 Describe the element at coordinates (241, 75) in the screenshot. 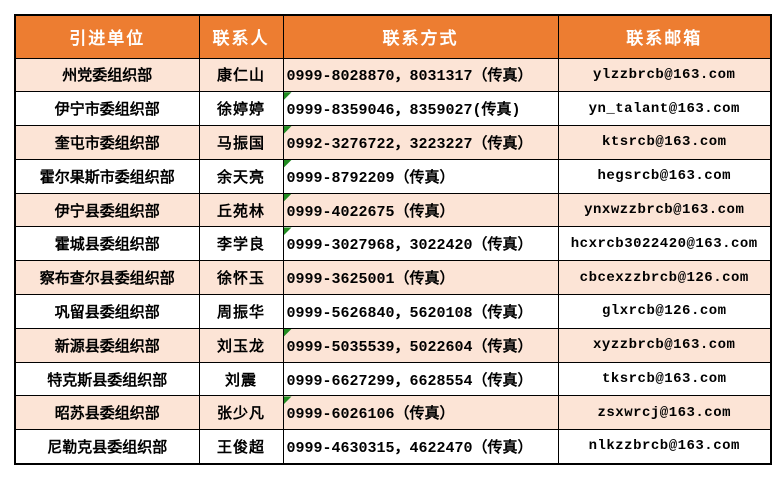

I see `contact-cell: 康仁山` at that location.